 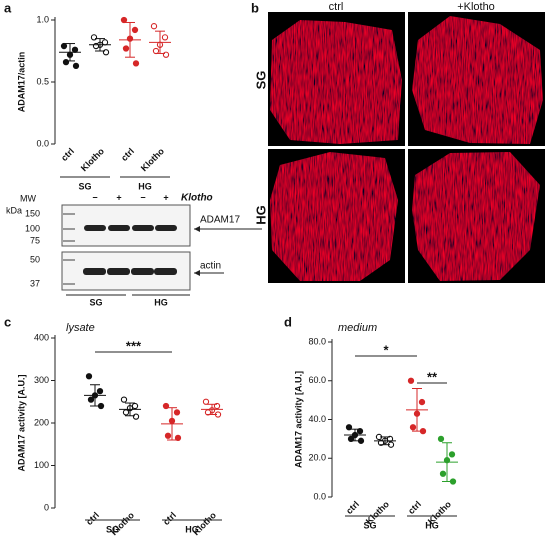 I want to click on y-tick-label: 0.5, so click(x=42, y=81).